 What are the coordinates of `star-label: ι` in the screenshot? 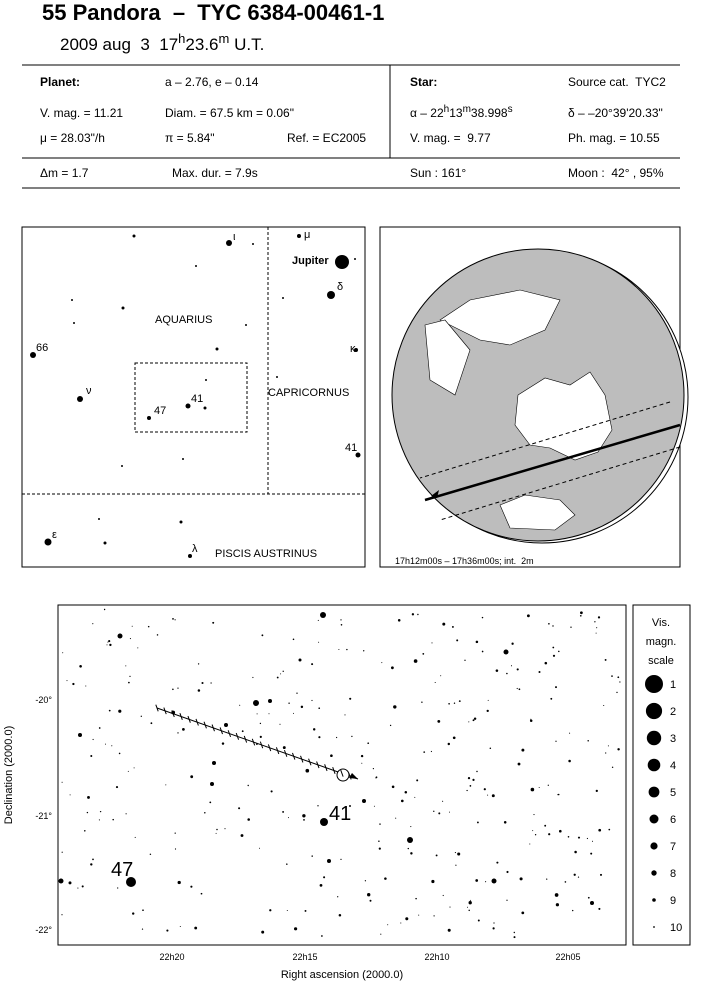 It's located at (234, 237).